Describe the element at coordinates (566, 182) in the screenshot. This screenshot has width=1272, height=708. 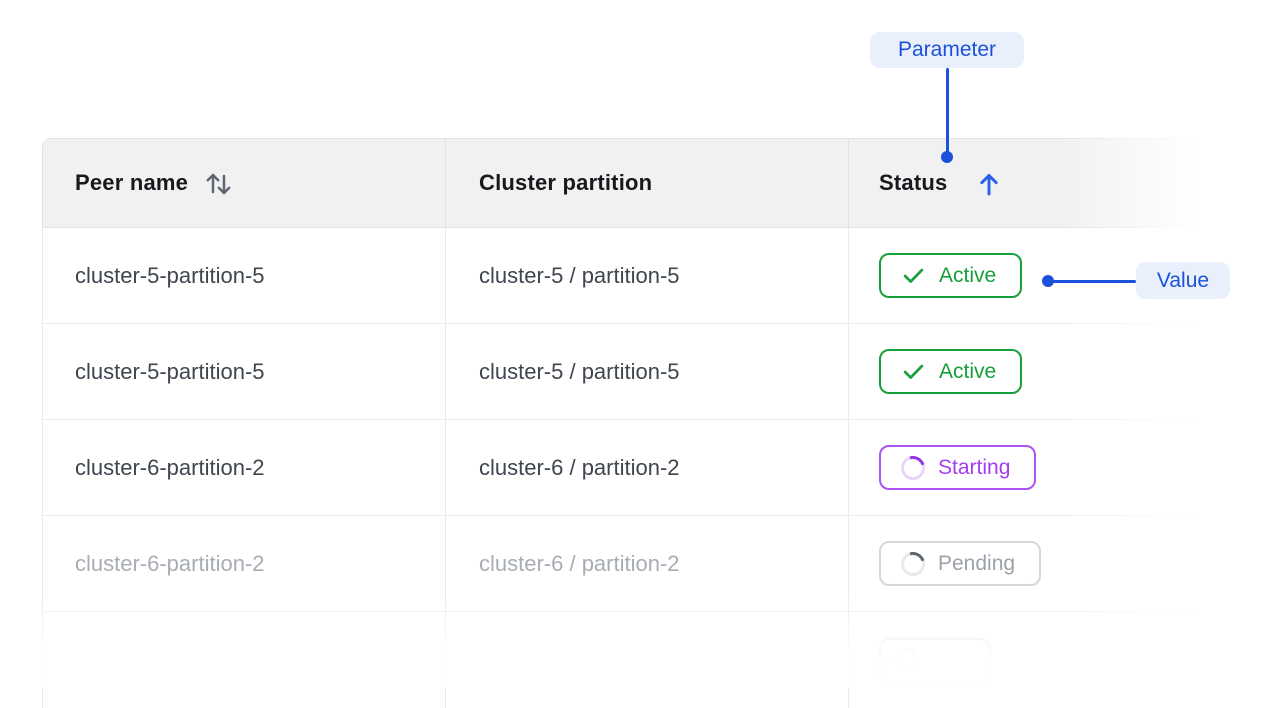
I see `column-header-cluster-partition-label: Cluster partition` at that location.